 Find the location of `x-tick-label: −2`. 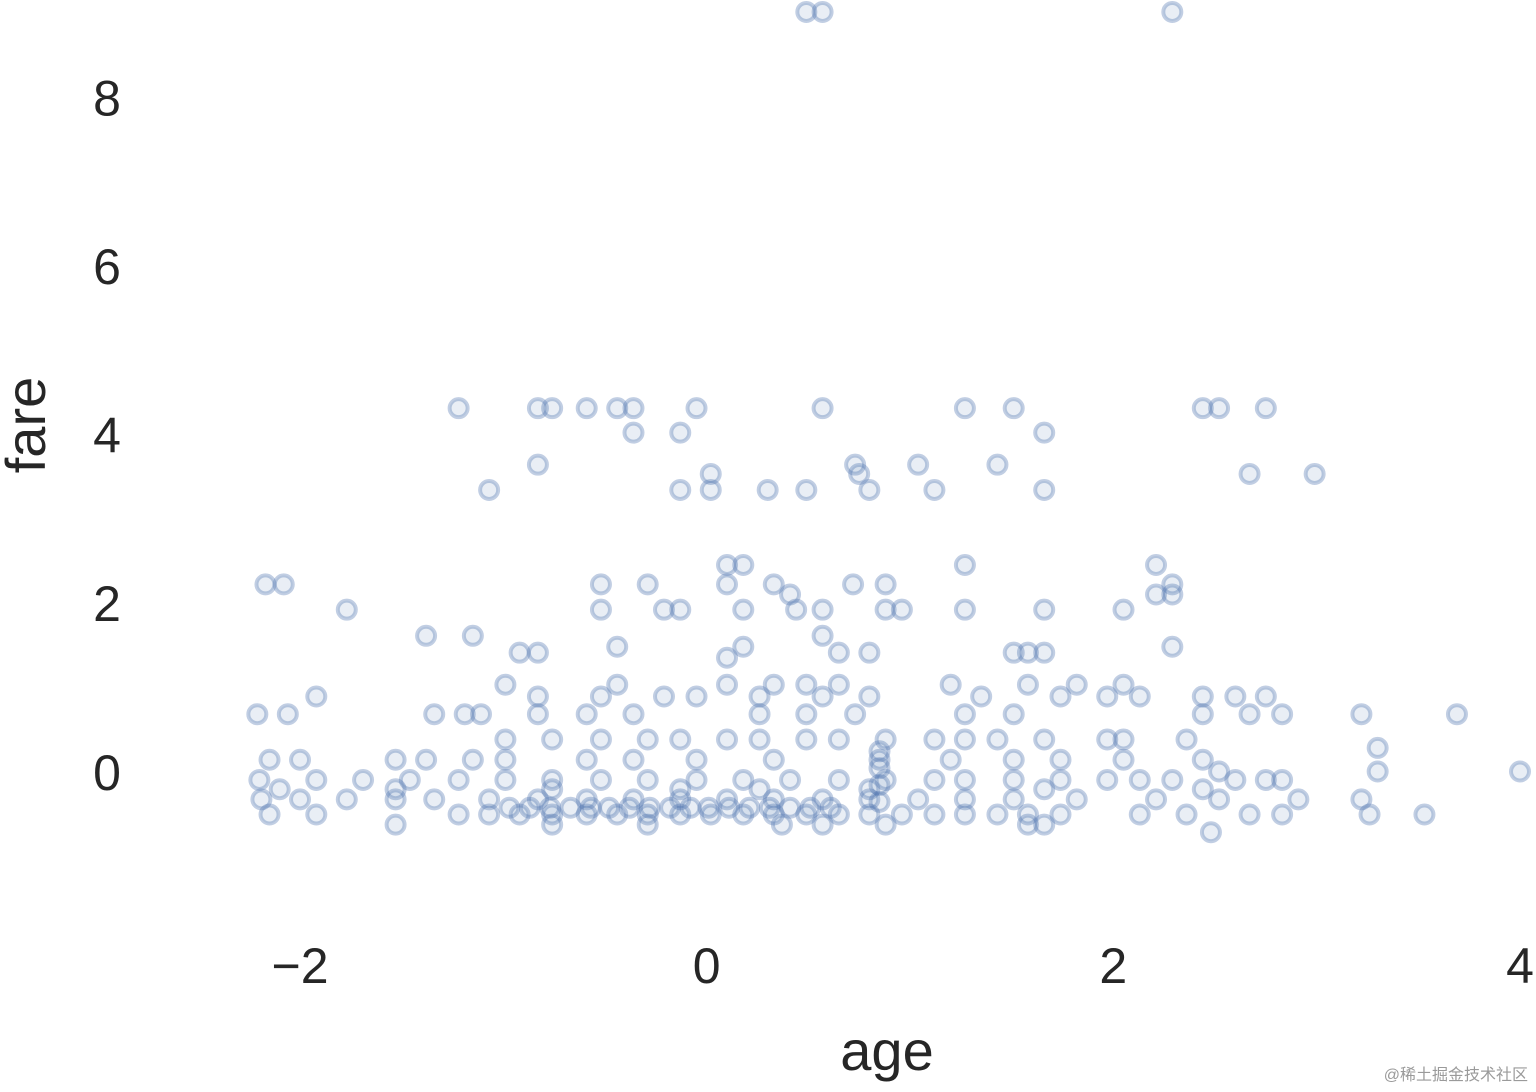

x-tick-label: −2 is located at coordinates (300, 966).